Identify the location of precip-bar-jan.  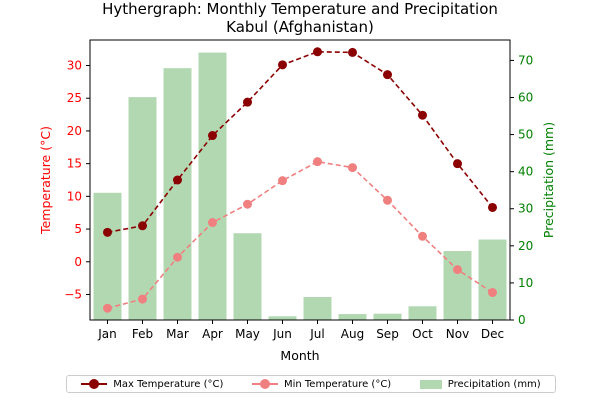
(107, 256).